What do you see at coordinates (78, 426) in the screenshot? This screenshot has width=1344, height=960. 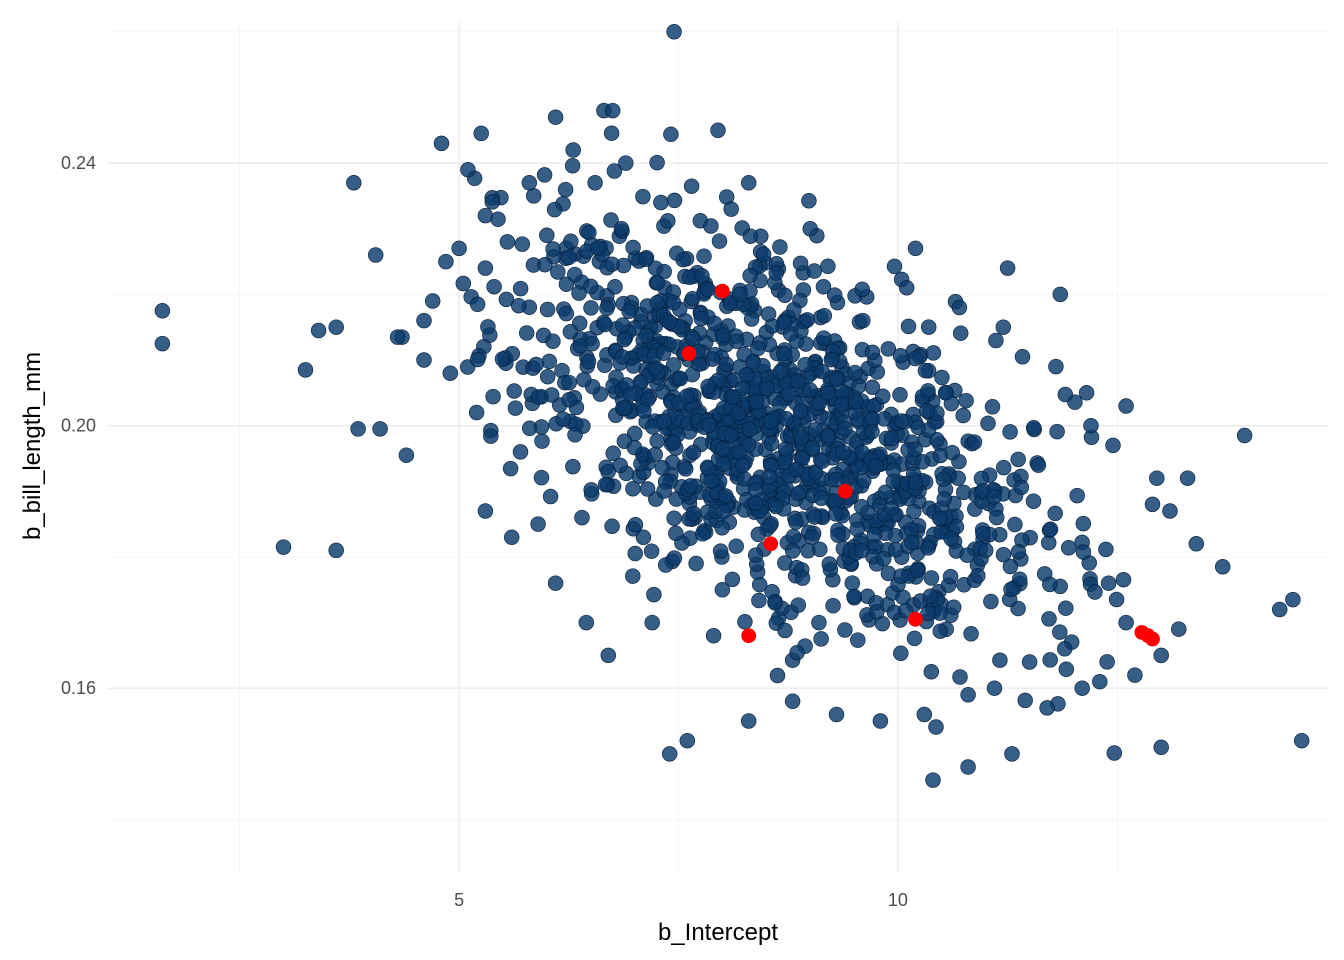 I see `y-tick-label: 0.20` at bounding box center [78, 426].